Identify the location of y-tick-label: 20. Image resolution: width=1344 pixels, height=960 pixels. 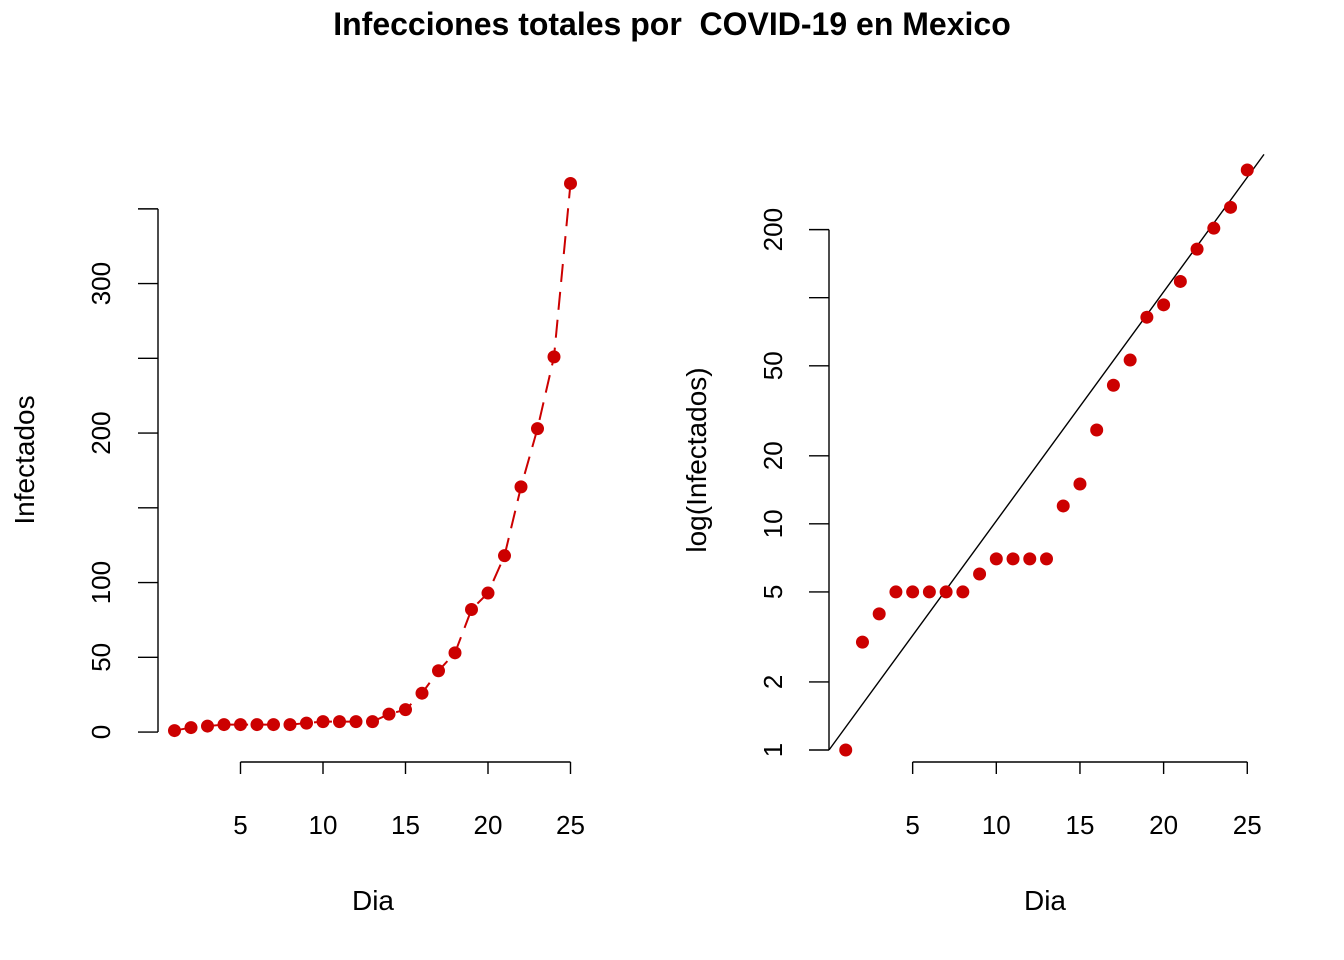
(773, 455).